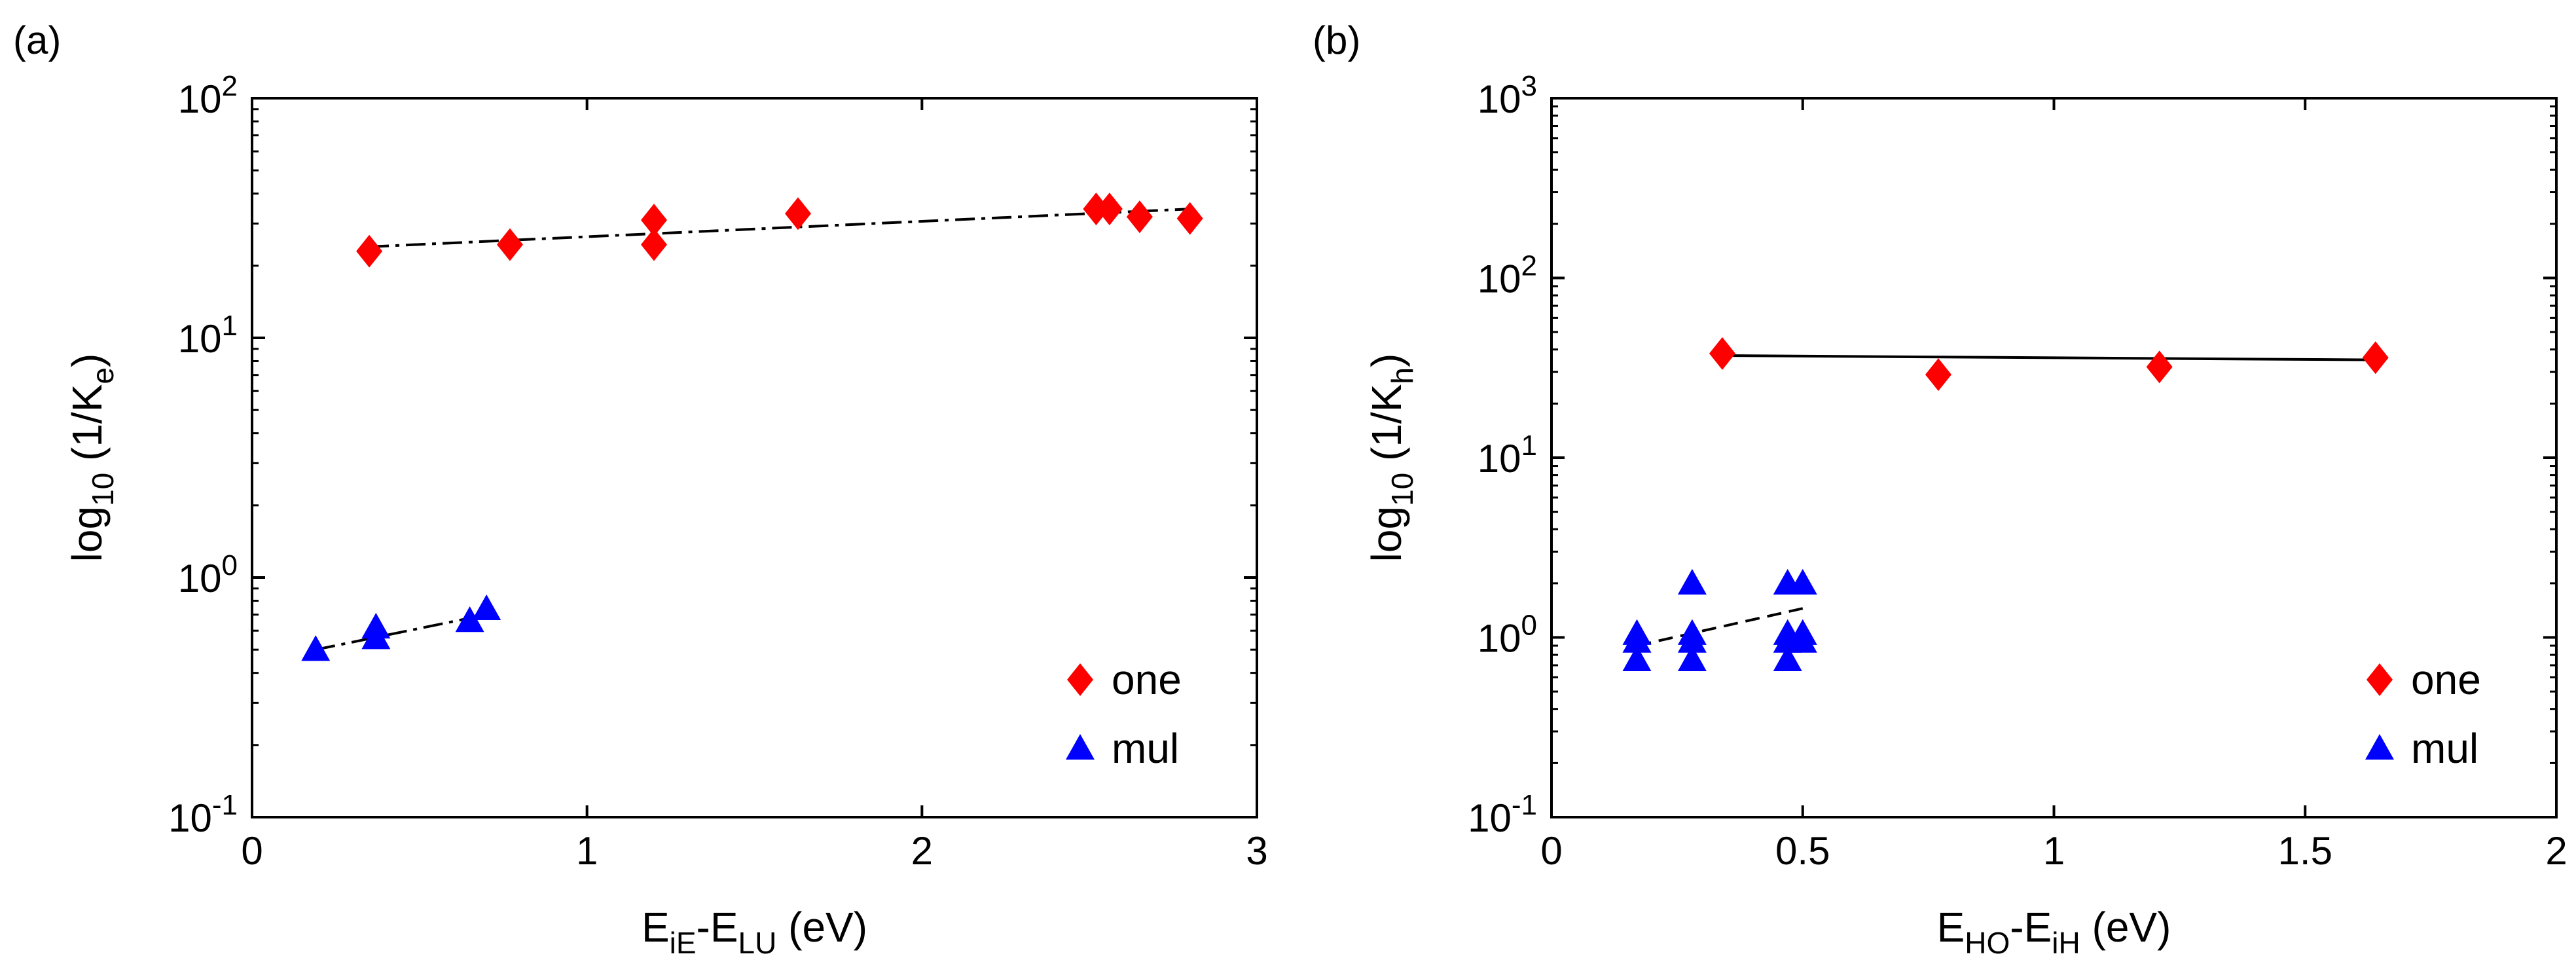 Image resolution: width=2576 pixels, height=973 pixels. What do you see at coordinates (1391, 458) in the screenshot?
I see `y-axis-title: log10 (1/Kh)` at bounding box center [1391, 458].